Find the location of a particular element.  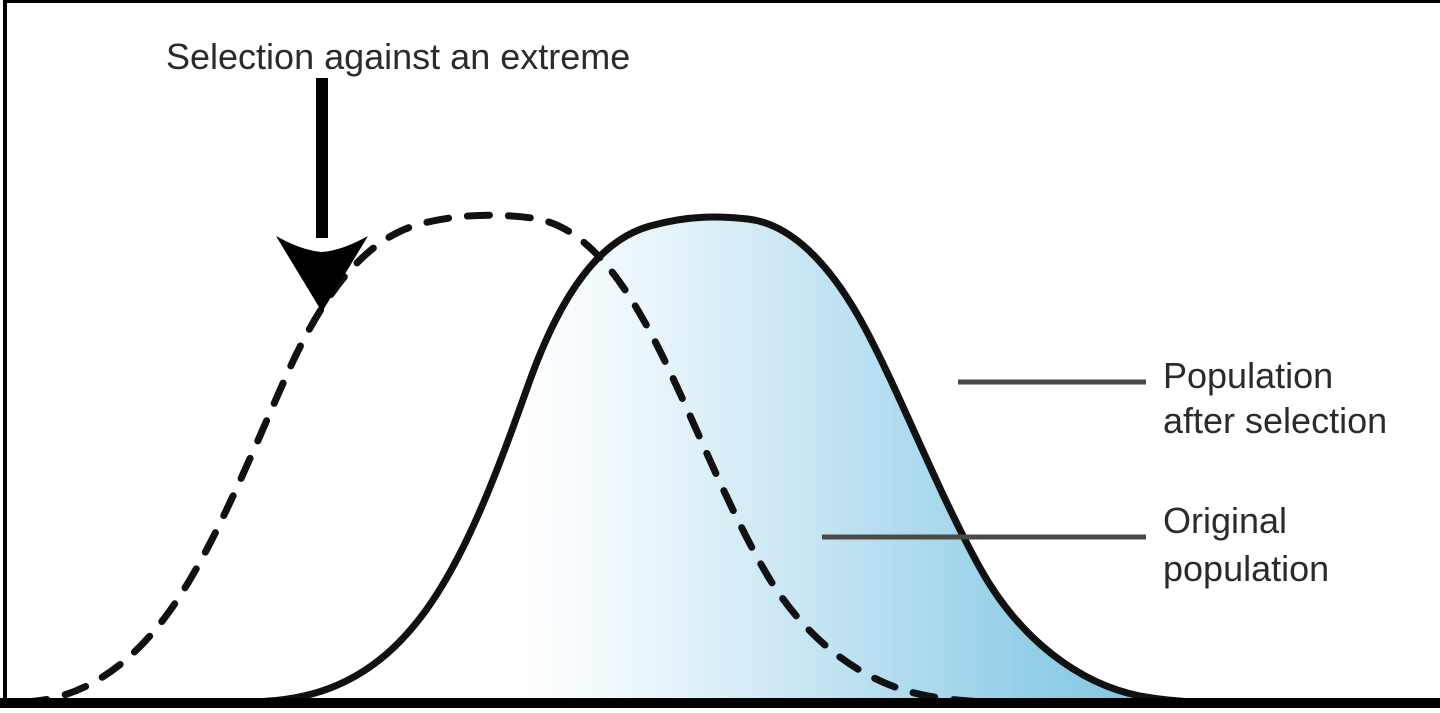

label-population-after-selection-line2: after selection is located at coordinates (1275, 420).